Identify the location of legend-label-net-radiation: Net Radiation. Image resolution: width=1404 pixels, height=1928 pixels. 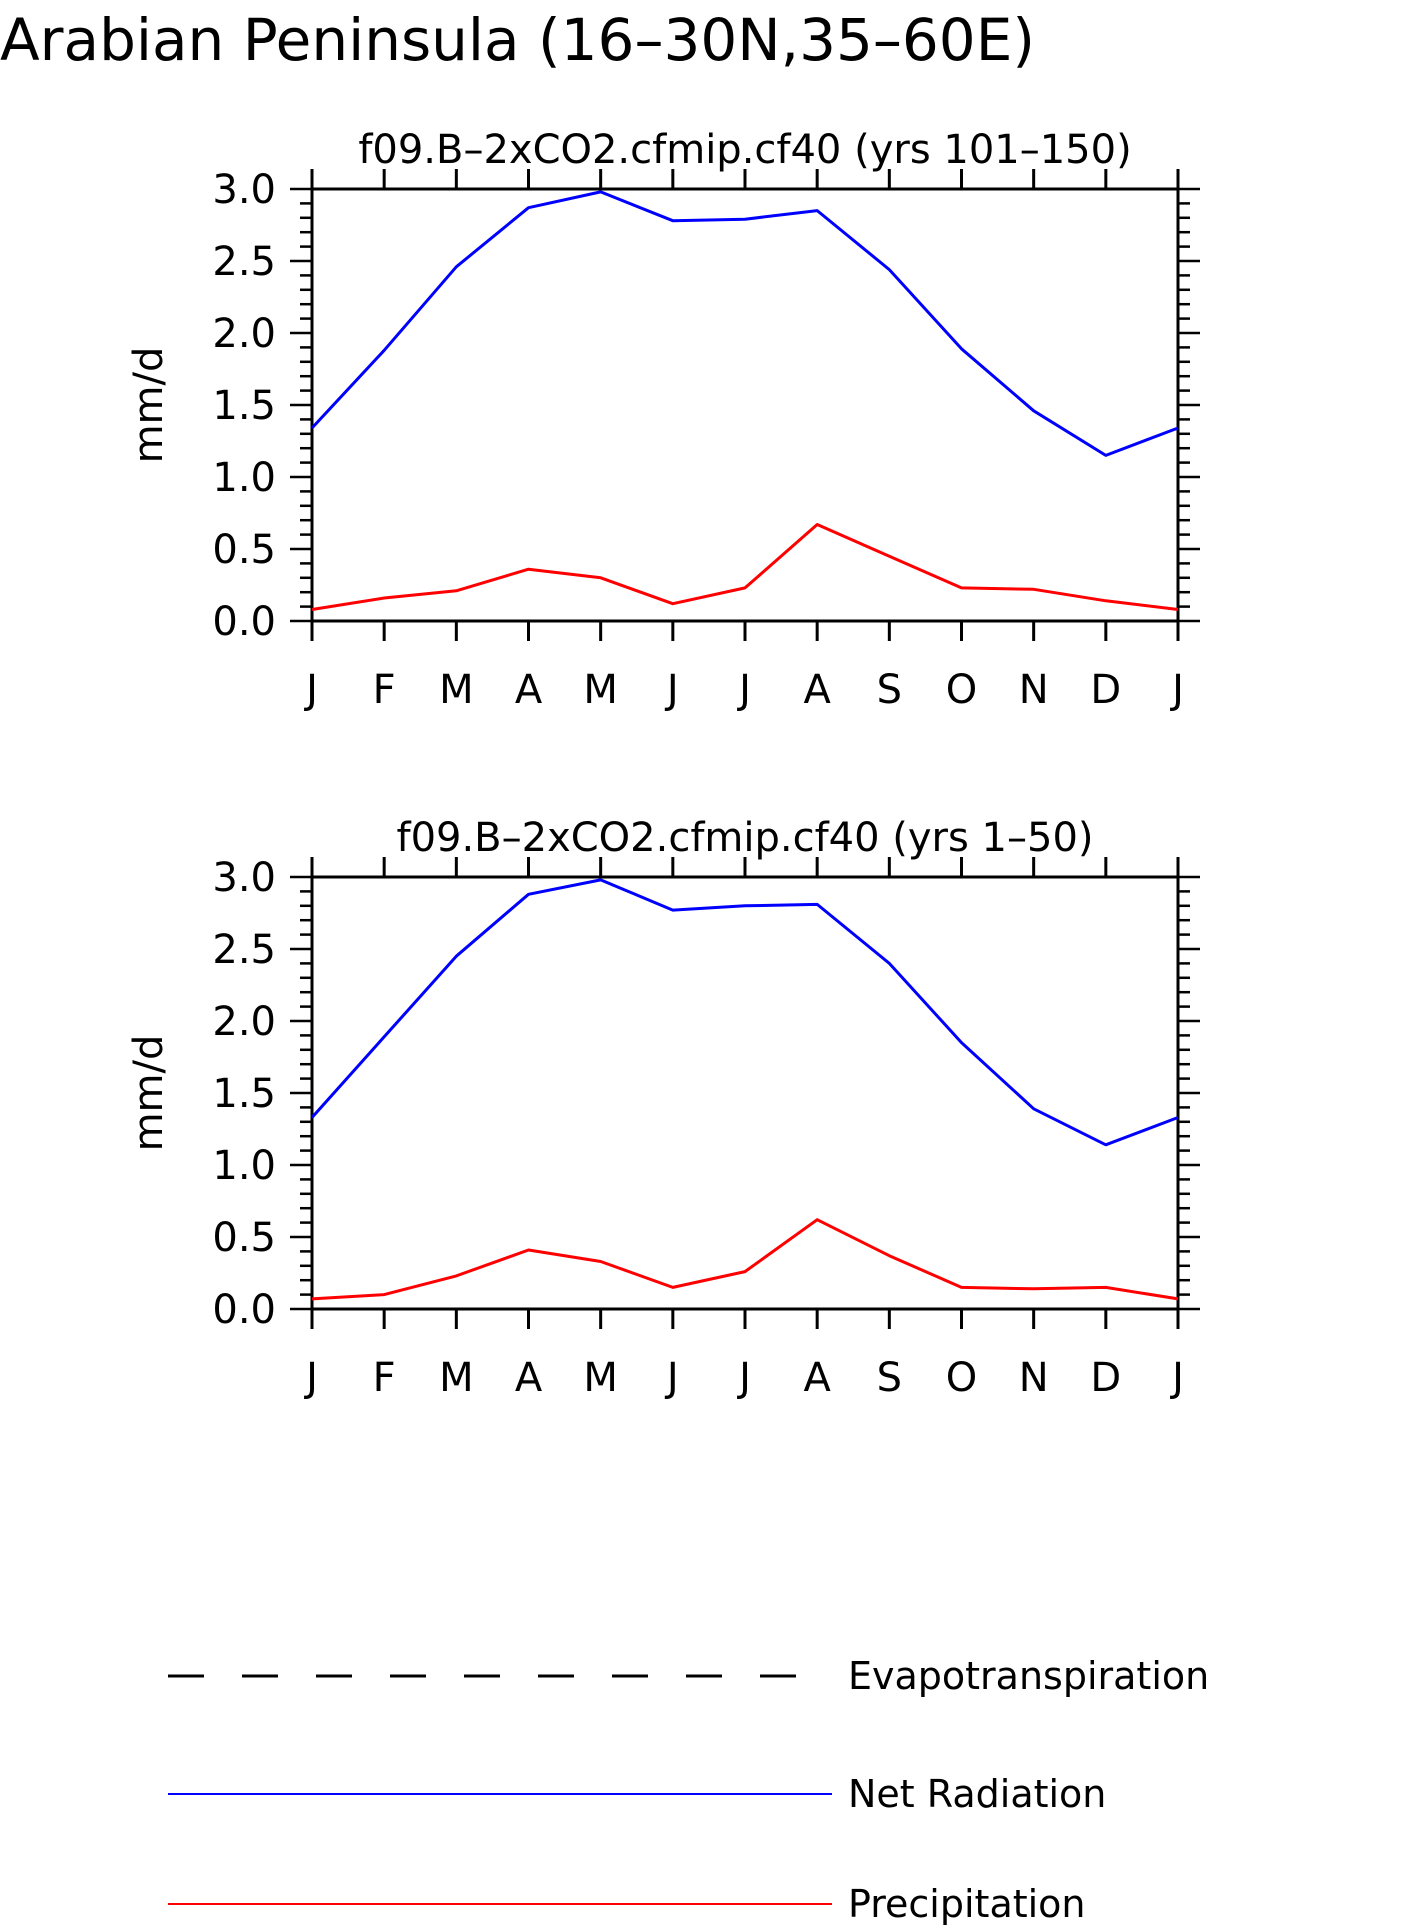
(977, 1794).